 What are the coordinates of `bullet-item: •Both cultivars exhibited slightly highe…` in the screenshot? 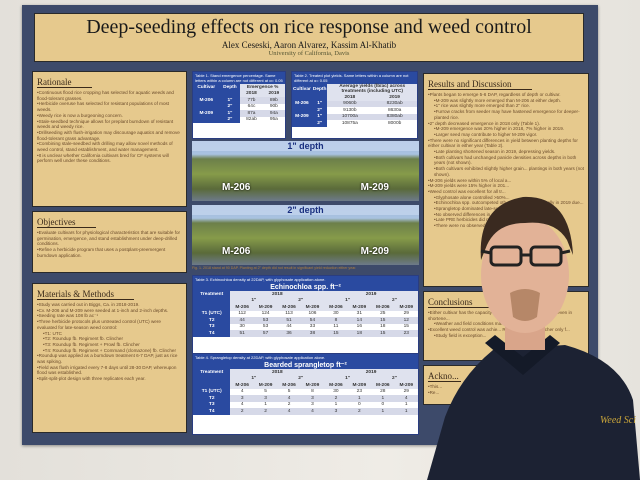 It's located at (509, 171).